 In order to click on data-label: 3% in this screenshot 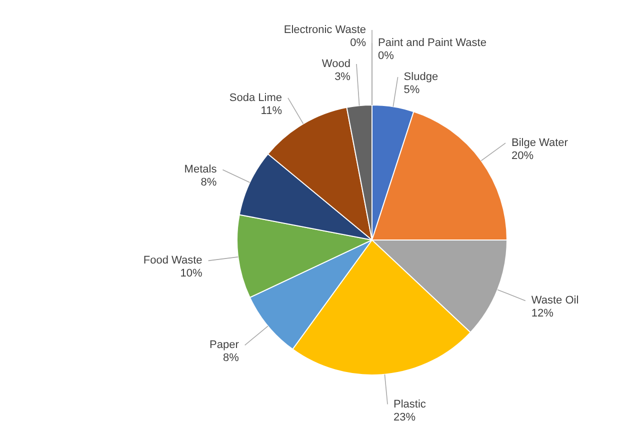, I will do `click(342, 76)`.